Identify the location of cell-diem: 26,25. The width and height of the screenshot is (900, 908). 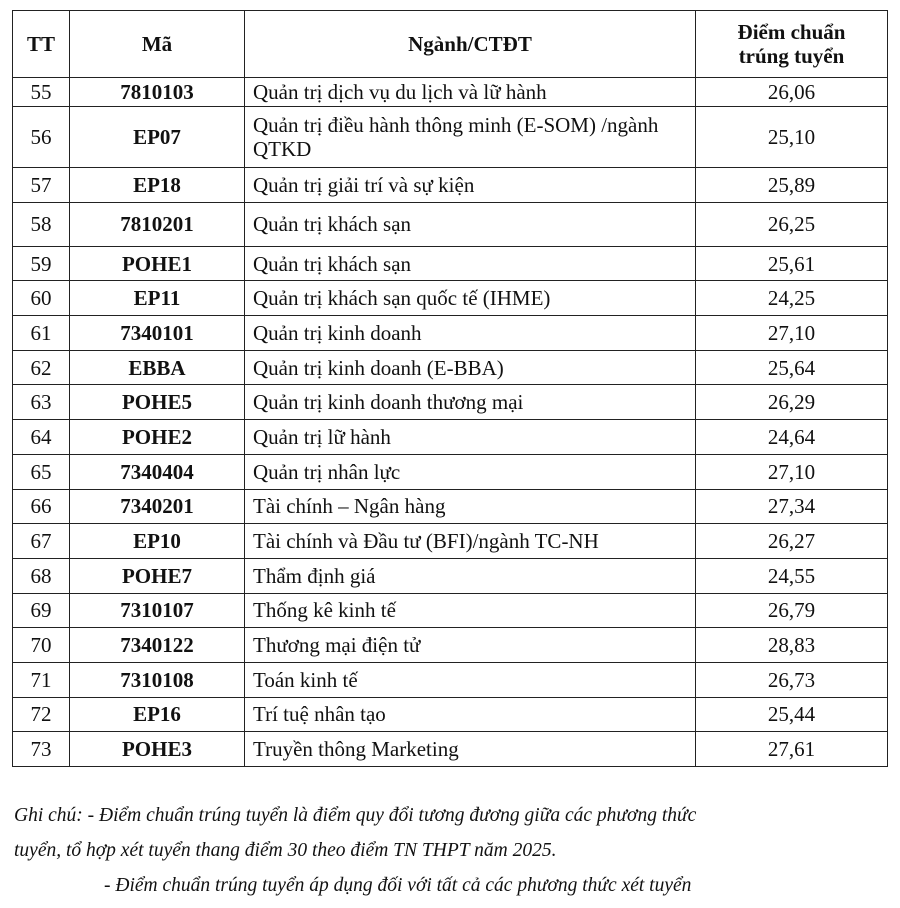
(791, 224).